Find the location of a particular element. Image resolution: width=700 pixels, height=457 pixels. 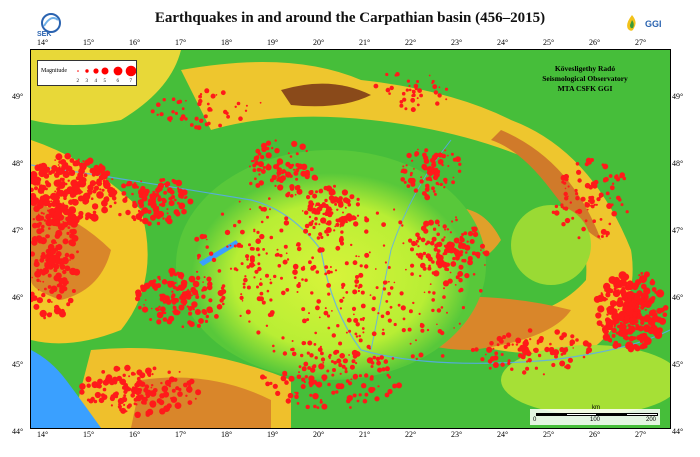

lon-tick-label: 26° is located at coordinates (595, 434).